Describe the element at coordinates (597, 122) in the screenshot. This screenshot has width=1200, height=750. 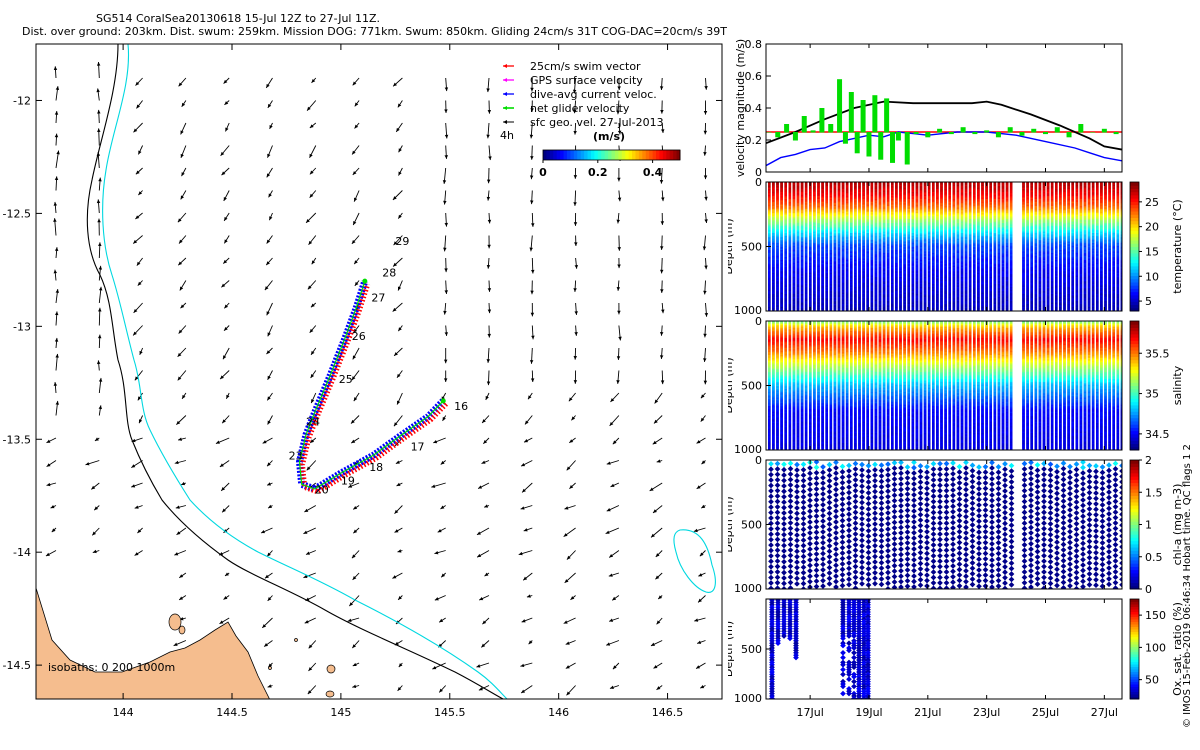
I see `legend-label-geo: sfc geo. vel. 27-Jul-2013` at that location.